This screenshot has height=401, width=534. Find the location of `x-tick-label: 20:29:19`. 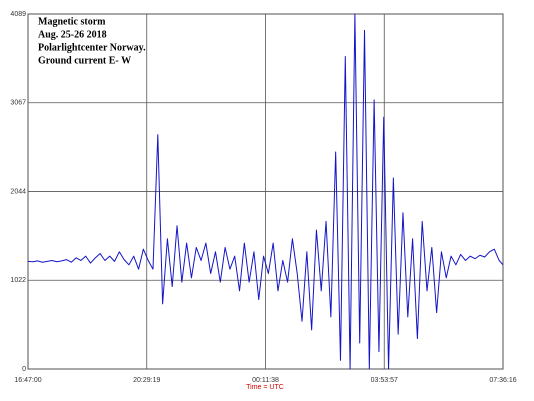

x-tick-label: 20:29:19 is located at coordinates (146, 380).